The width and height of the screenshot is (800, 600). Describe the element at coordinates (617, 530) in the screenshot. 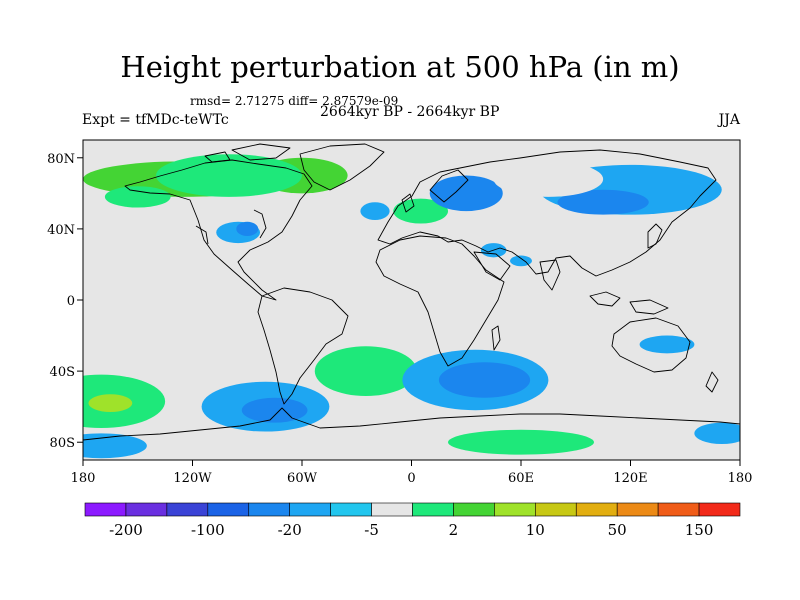

I see `colorbar-label-6: 50` at that location.